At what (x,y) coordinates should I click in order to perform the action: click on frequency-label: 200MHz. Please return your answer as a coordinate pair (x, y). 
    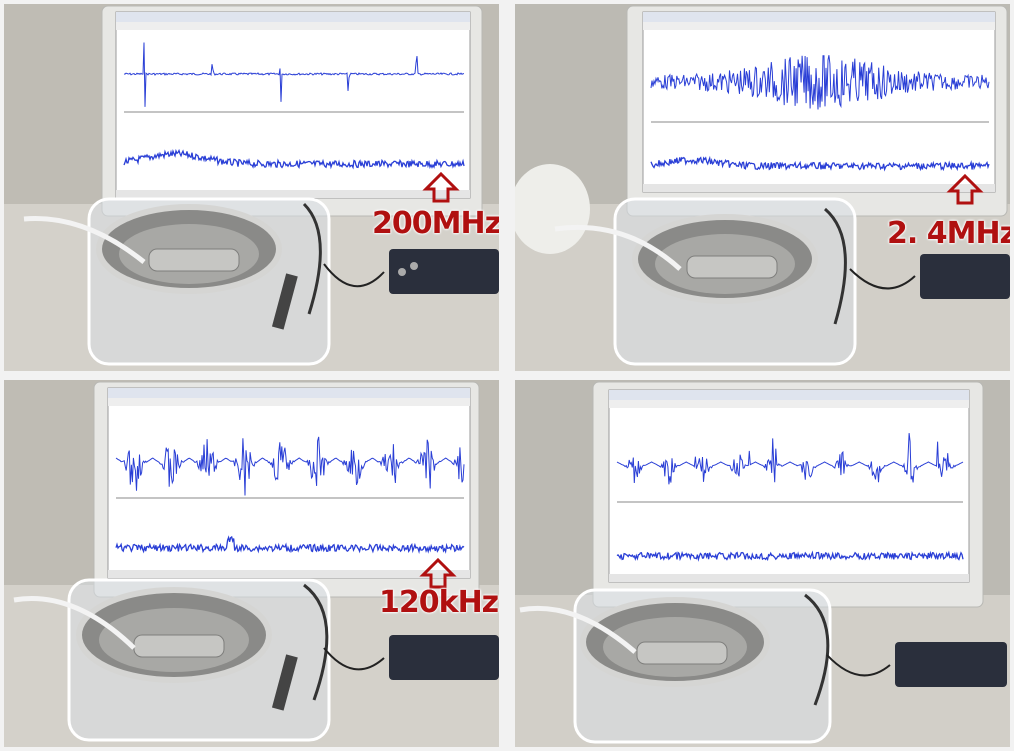
    Looking at the image, I should click on (435, 223).